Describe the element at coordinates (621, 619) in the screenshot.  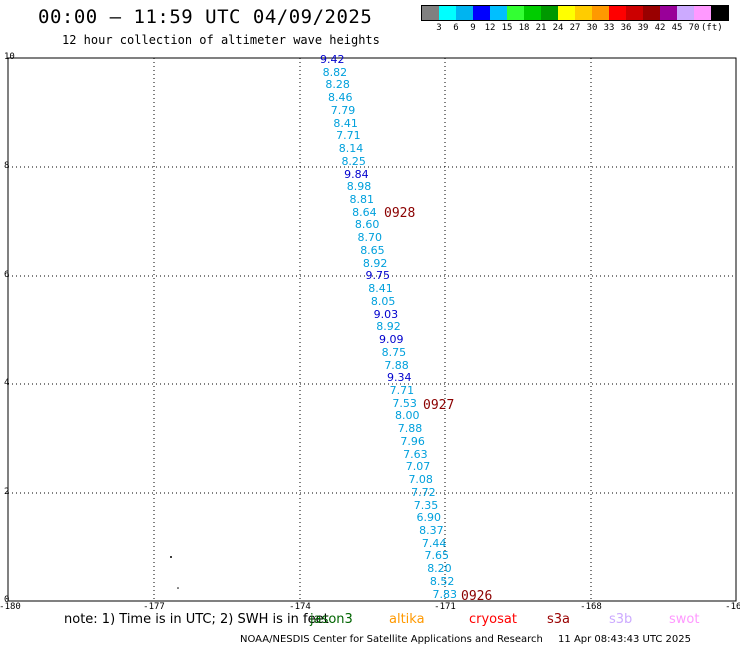
I see `satellite-s3b: s3b` at that location.